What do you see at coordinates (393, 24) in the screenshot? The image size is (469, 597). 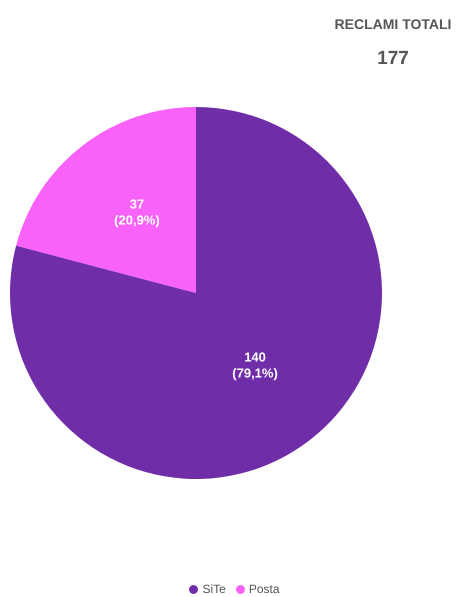 I see `text: RECLAMI TOTALI` at bounding box center [393, 24].